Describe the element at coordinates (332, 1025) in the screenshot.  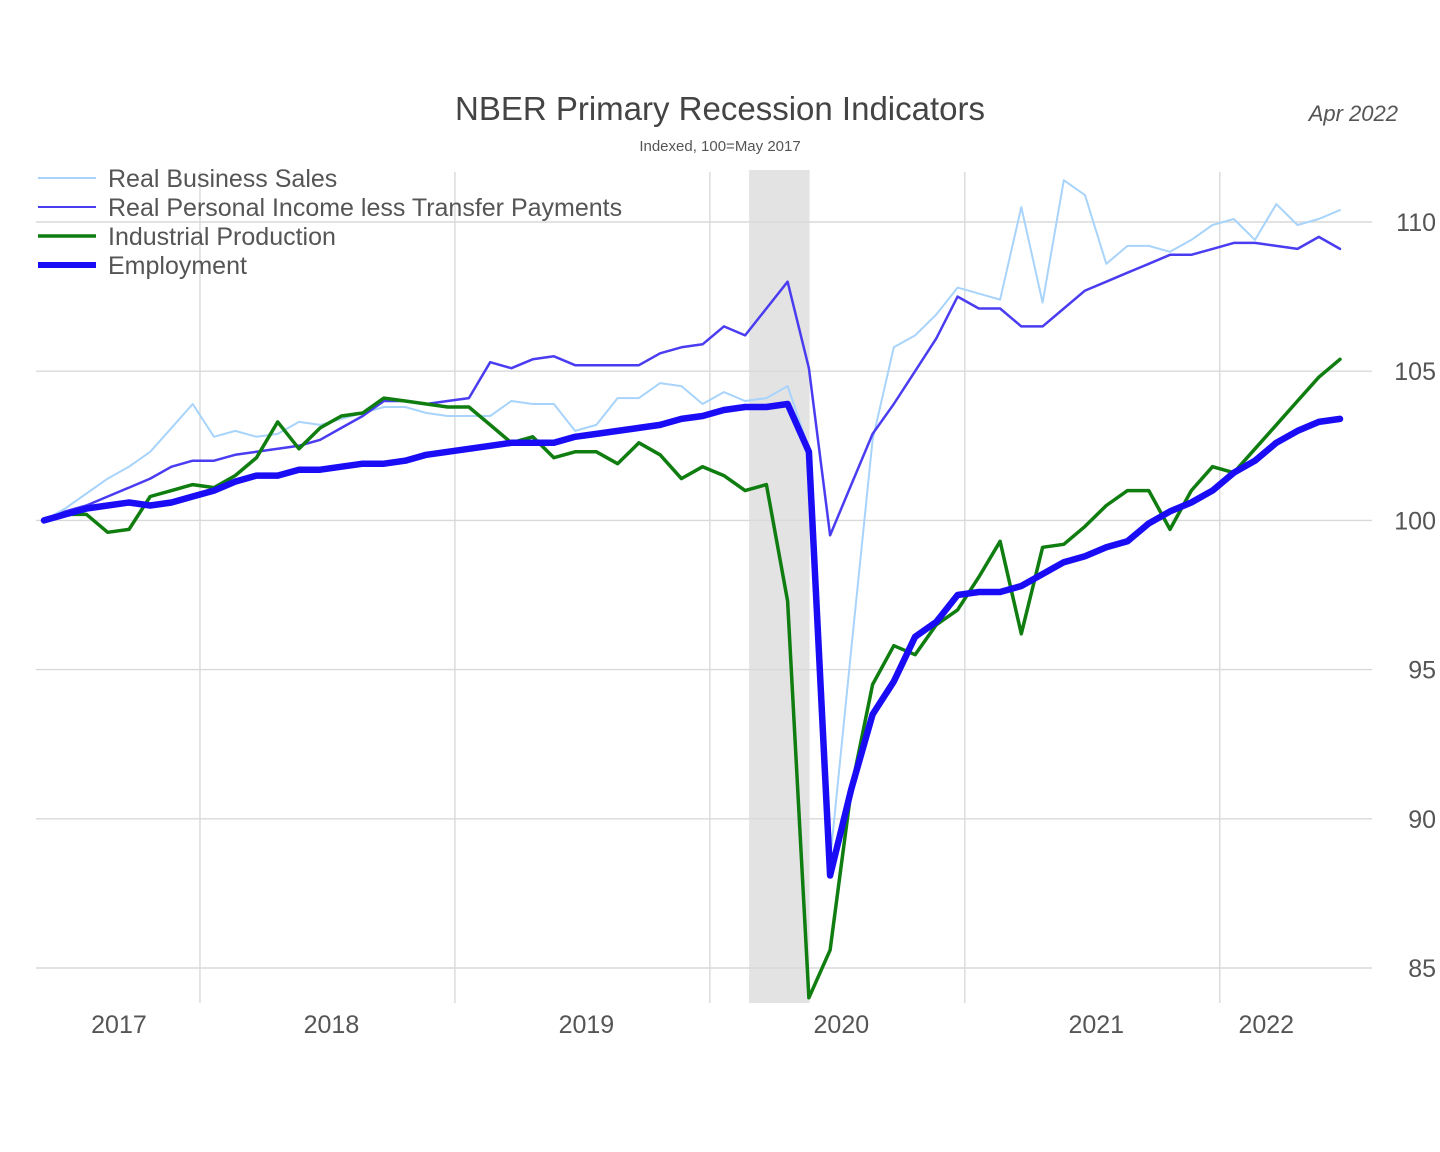
I see `x-tick-label: 2018` at that location.